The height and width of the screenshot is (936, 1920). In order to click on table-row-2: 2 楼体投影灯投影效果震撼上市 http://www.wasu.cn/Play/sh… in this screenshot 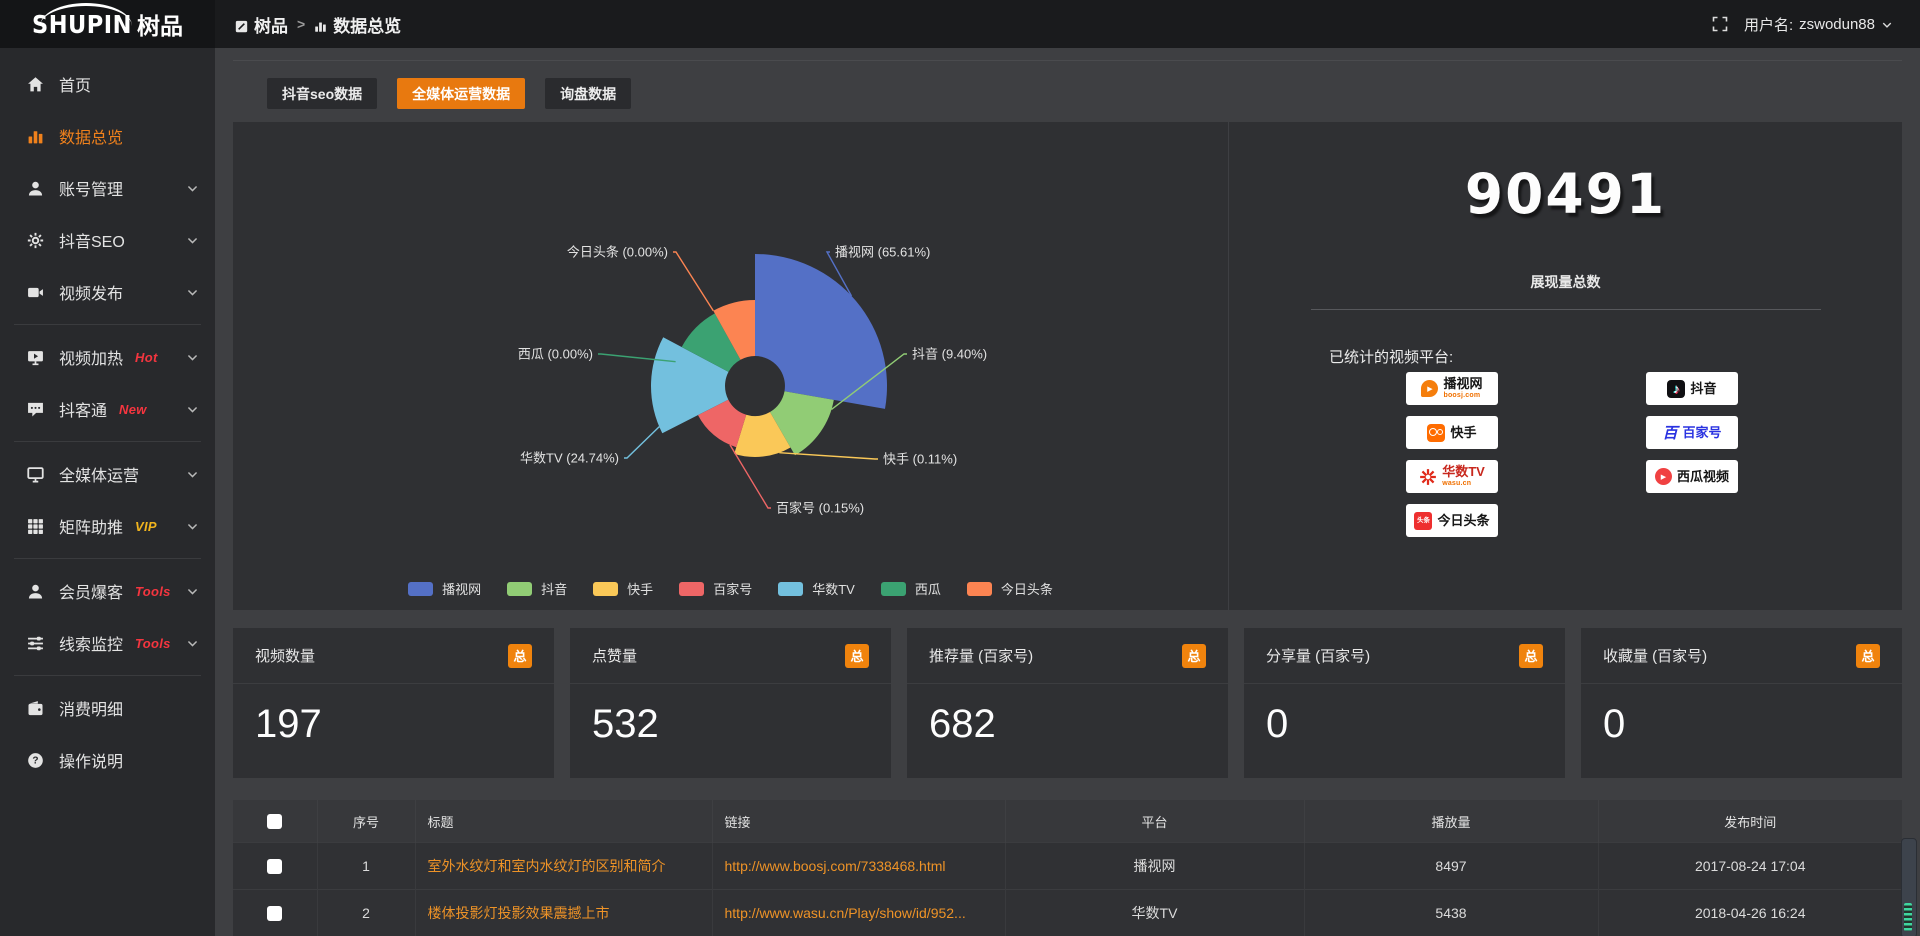, I will do `click(1067, 912)`.